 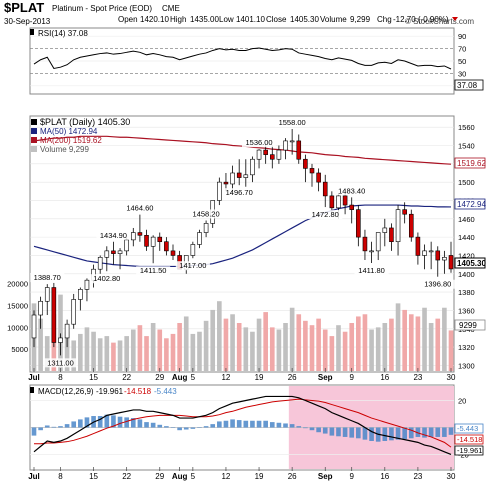 I want to click on x-axis-top-label: Sep, so click(x=325, y=377).